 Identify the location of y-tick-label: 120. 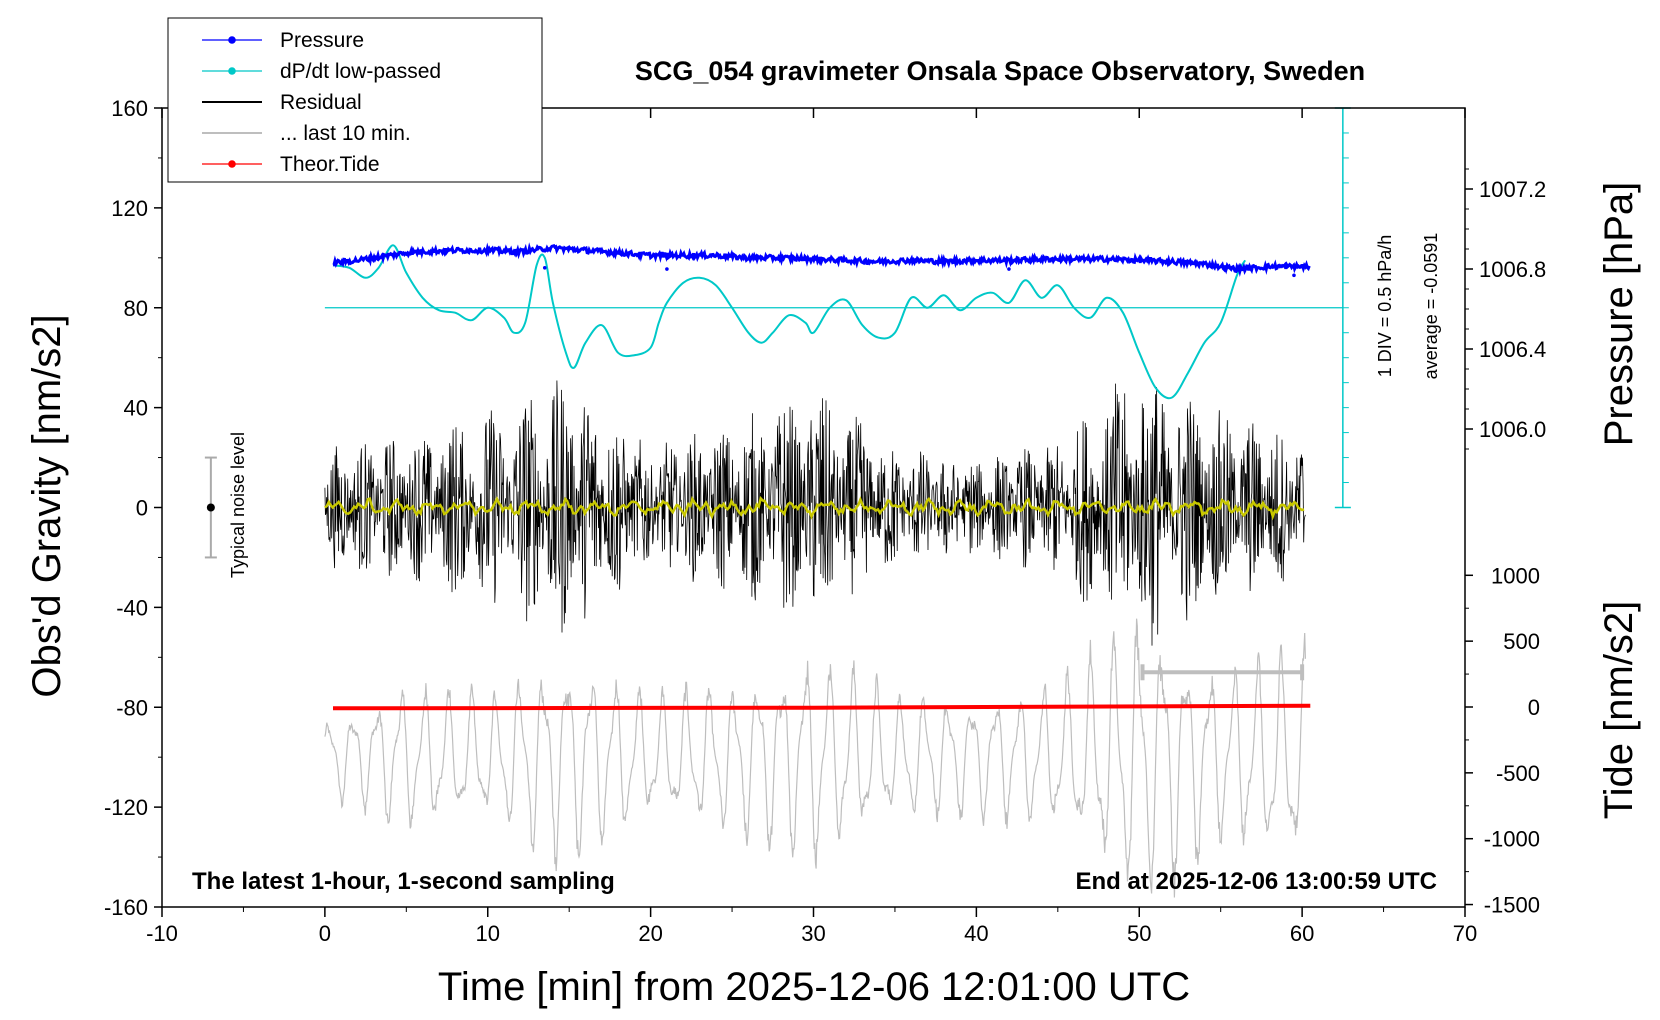
(129, 208).